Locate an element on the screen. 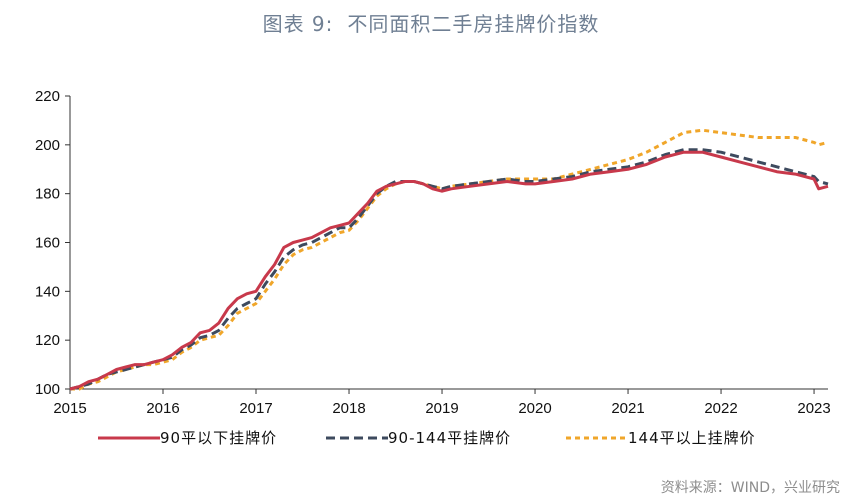  legend-label-3: 144平以上挂牌价 is located at coordinates (692, 438).